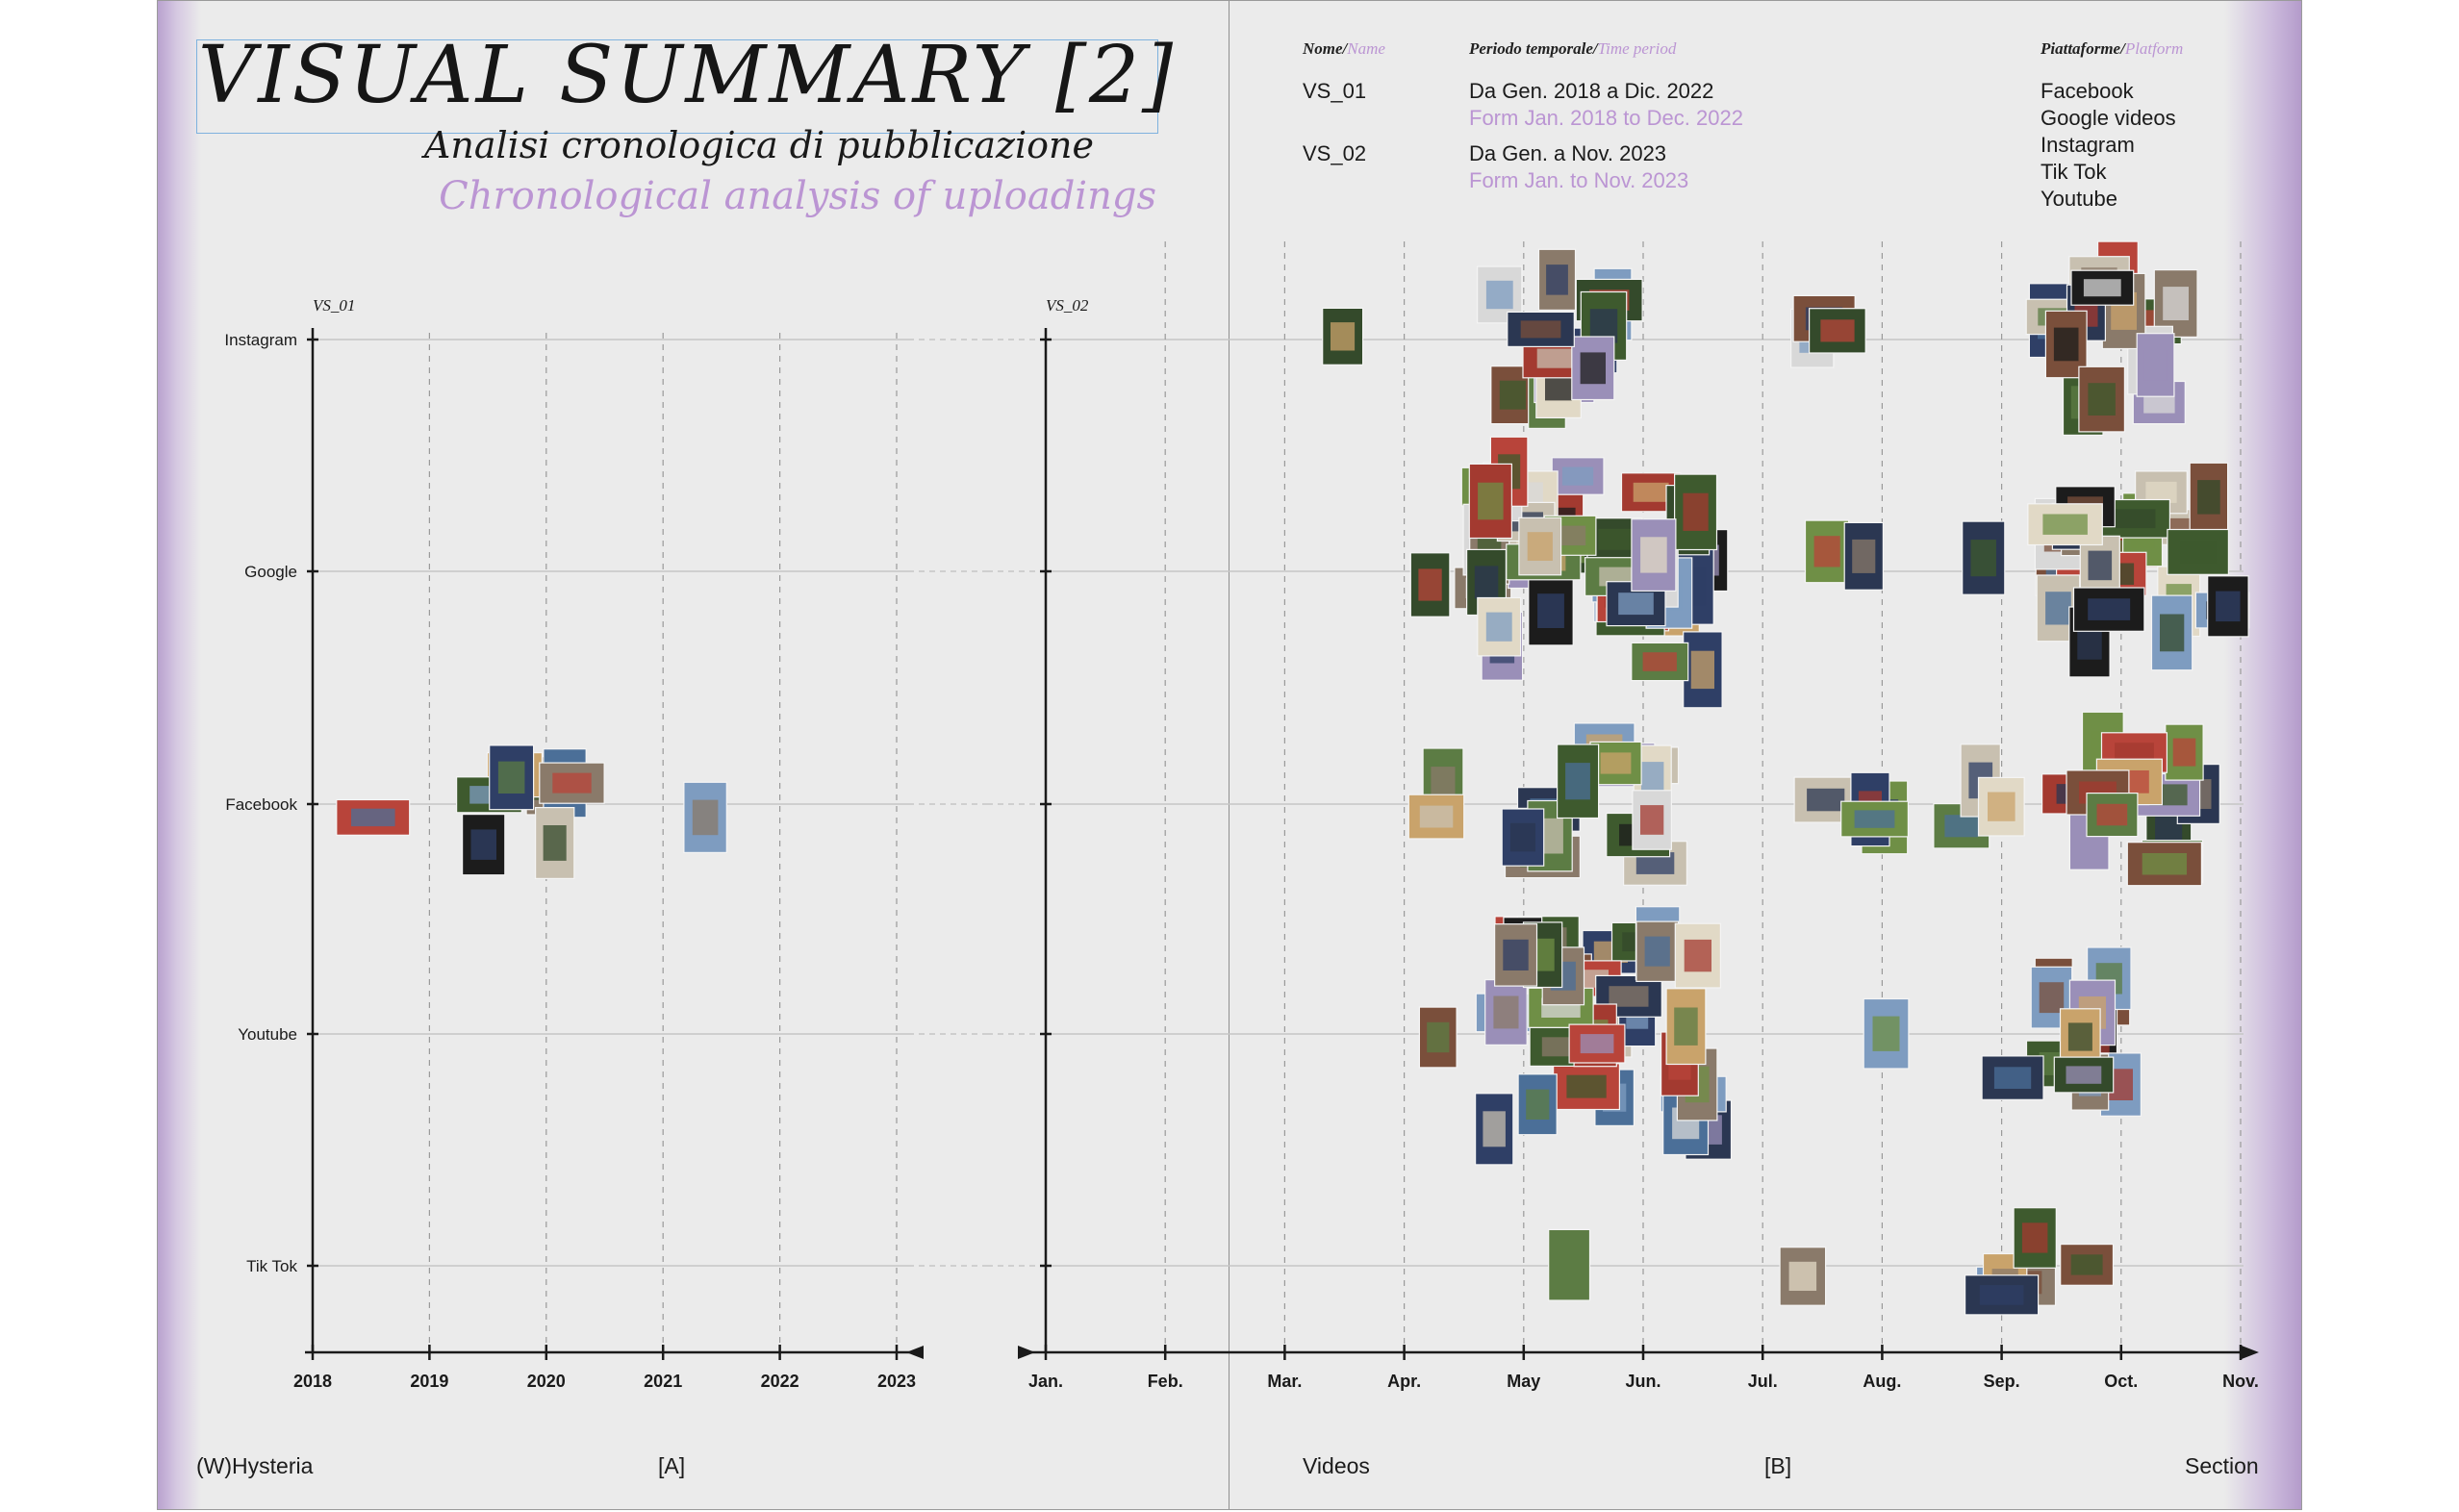 The height and width of the screenshot is (1512, 2459). Describe the element at coordinates (1067, 306) in the screenshot. I see `chart-title-vs02: VS_02` at that location.